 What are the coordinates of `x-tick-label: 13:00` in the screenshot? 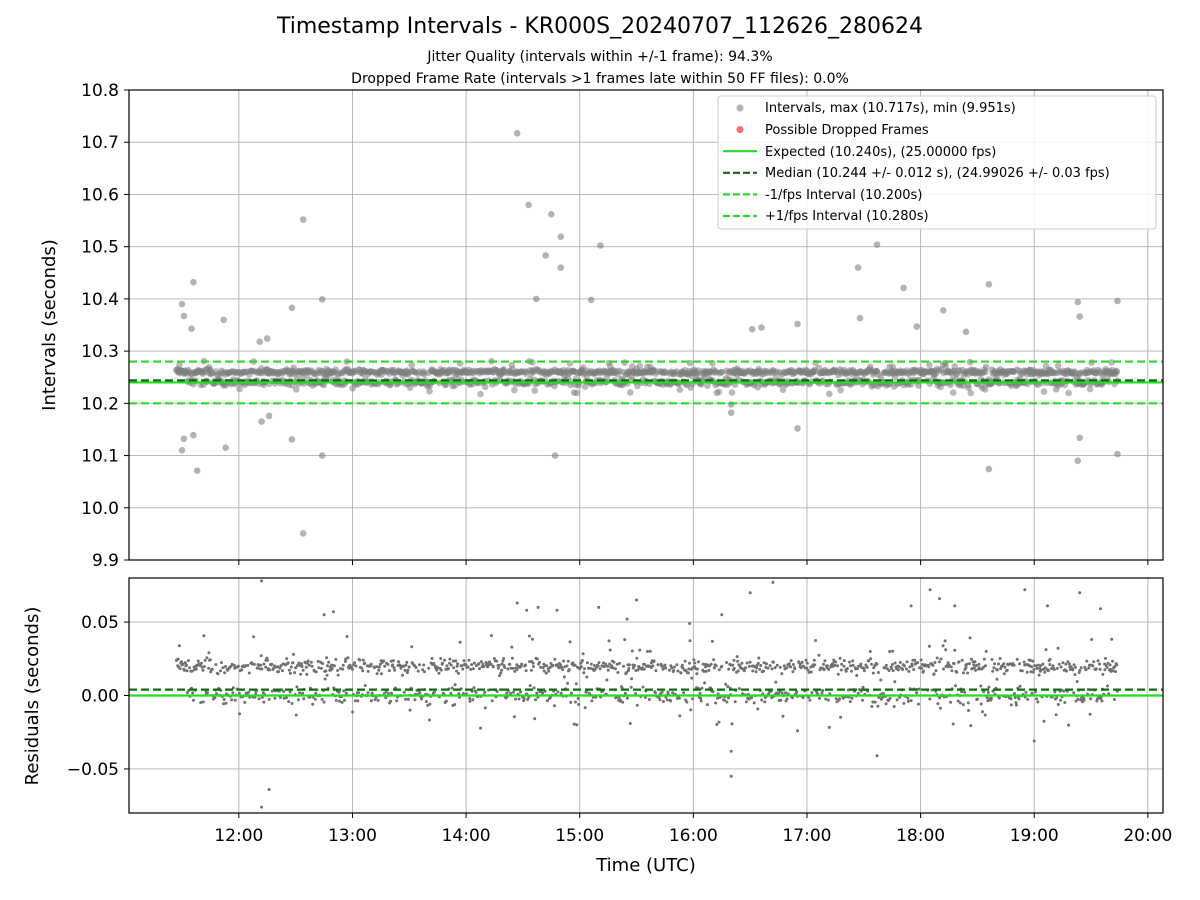 It's located at (352, 836).